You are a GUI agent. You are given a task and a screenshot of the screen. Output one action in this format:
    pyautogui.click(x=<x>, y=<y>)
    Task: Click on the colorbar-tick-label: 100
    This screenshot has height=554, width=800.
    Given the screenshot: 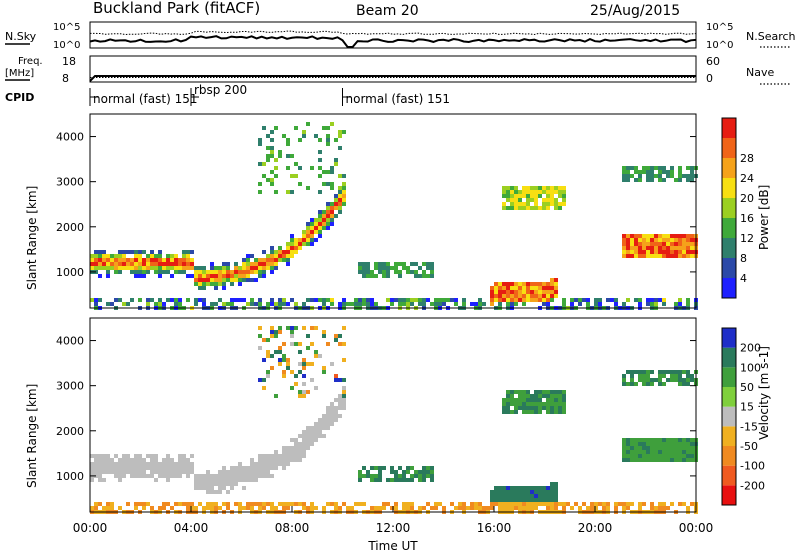 What is the action you would take?
    pyautogui.click(x=750, y=367)
    